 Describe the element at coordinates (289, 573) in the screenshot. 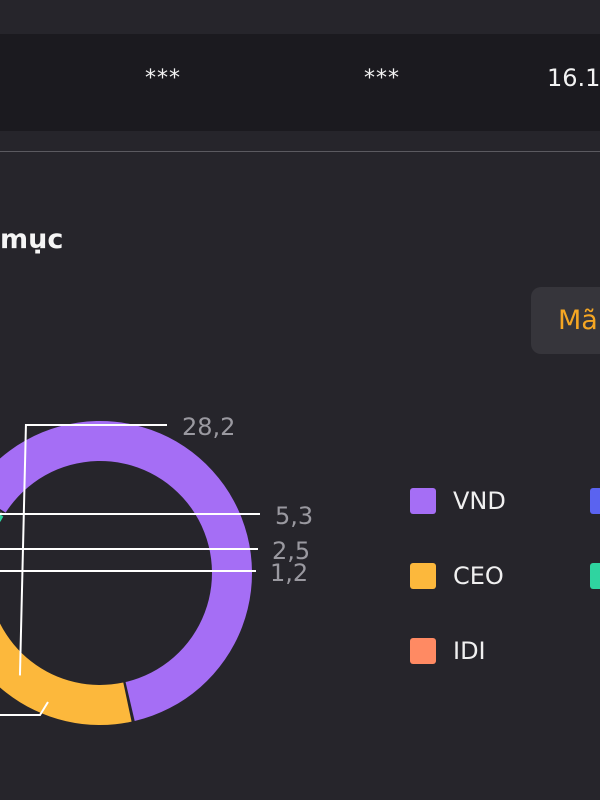

I see `slice-data-label: 1,2` at that location.